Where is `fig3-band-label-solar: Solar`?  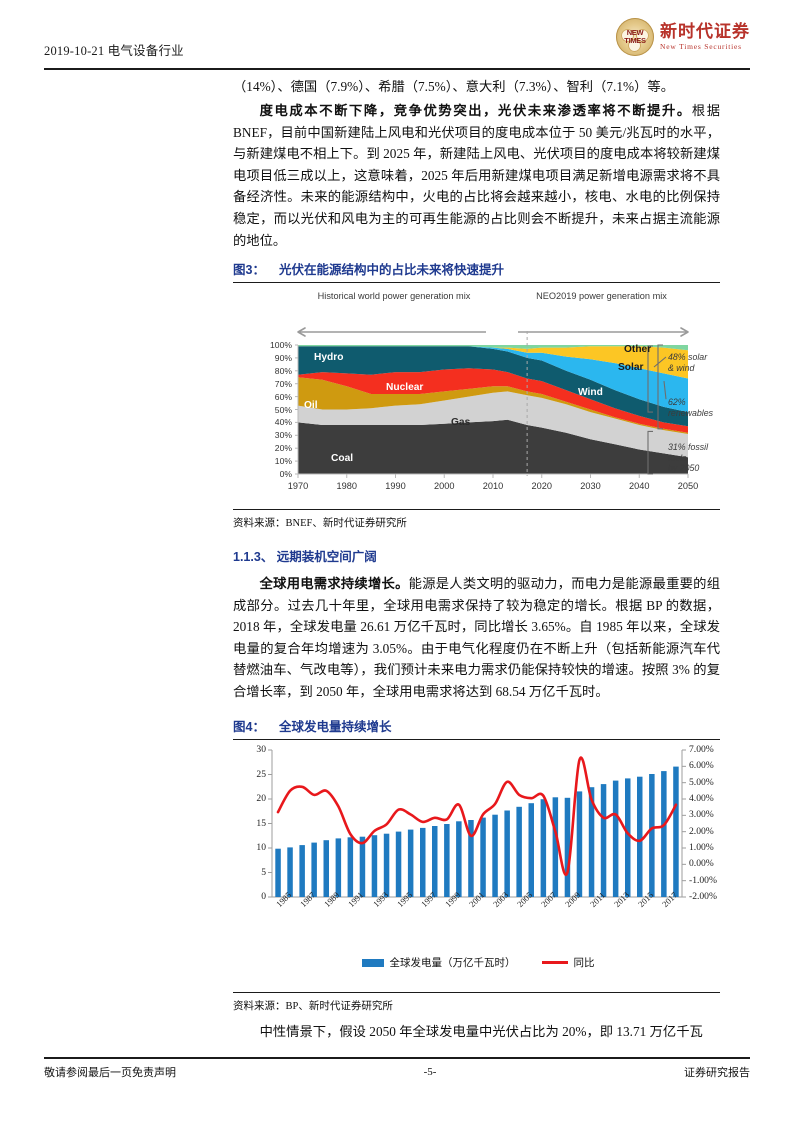 fig3-band-label-solar: Solar is located at coordinates (631, 367).